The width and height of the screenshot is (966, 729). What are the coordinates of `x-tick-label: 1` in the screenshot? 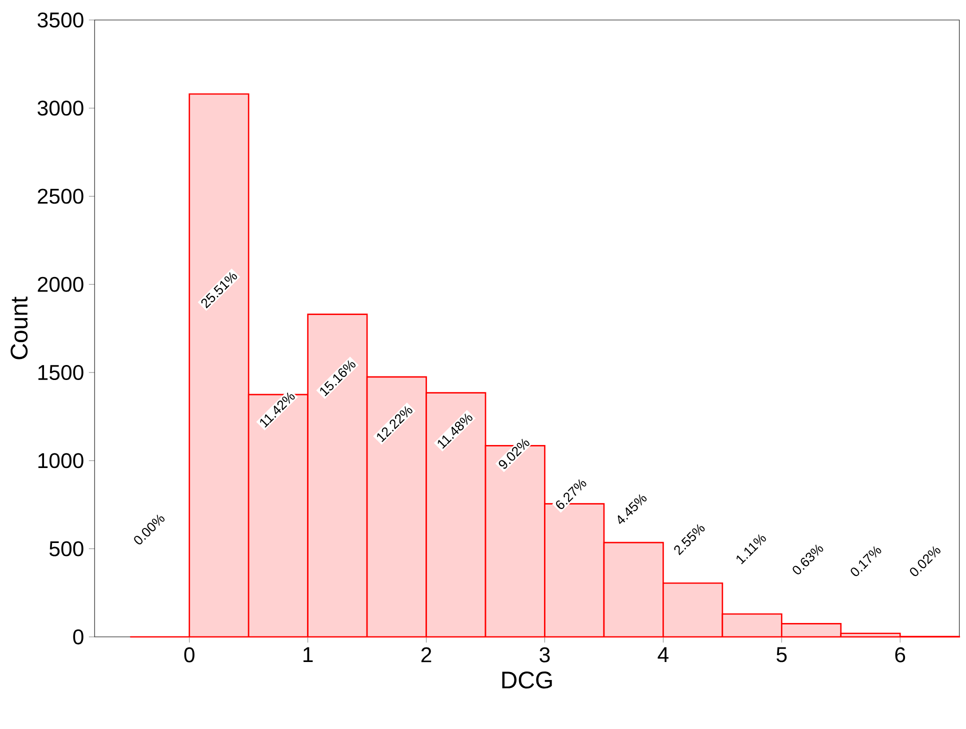 It's located at (308, 654).